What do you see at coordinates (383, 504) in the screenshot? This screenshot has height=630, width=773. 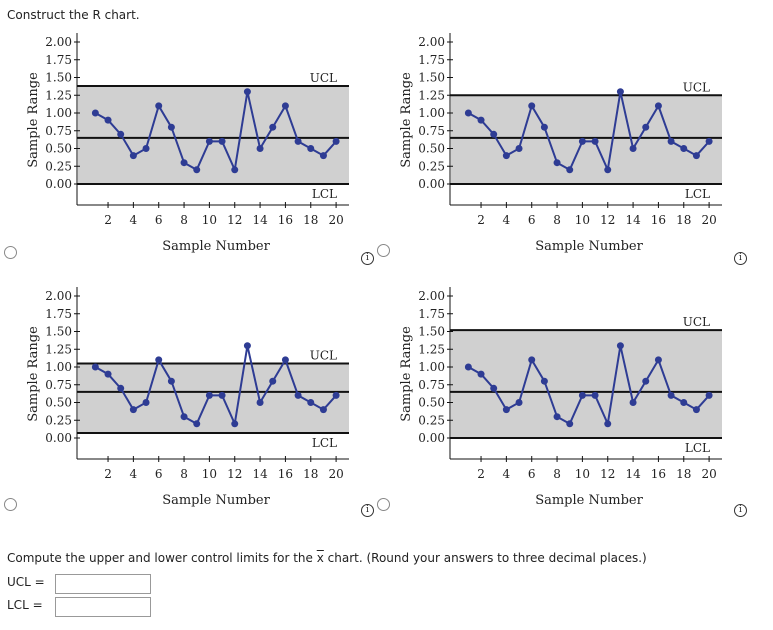 I see `option-4-radio` at bounding box center [383, 504].